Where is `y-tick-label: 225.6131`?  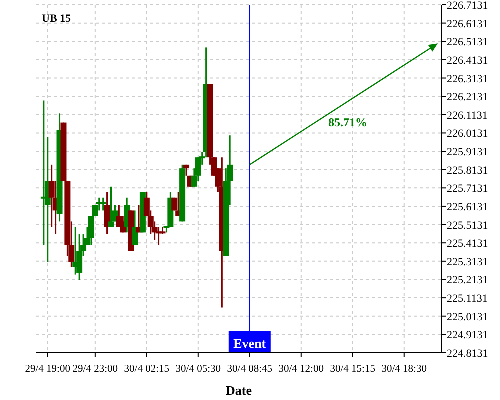
y-tick-label: 225.6131 is located at coordinates (467, 207).